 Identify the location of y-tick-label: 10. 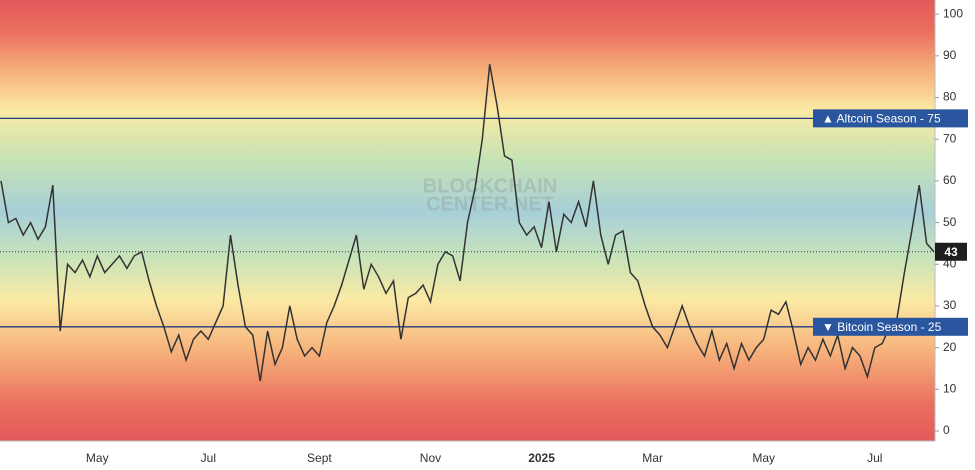
(950, 388).